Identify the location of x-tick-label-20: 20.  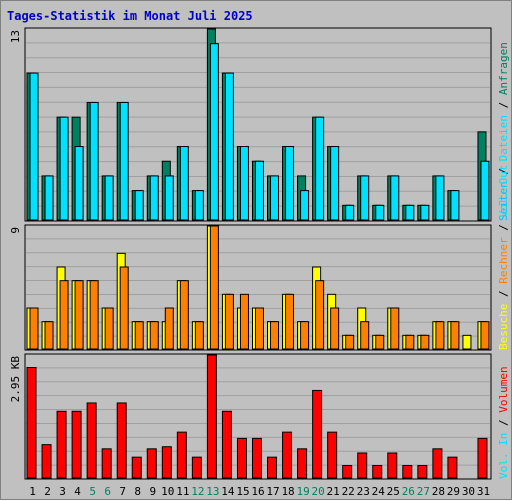
(318, 491).